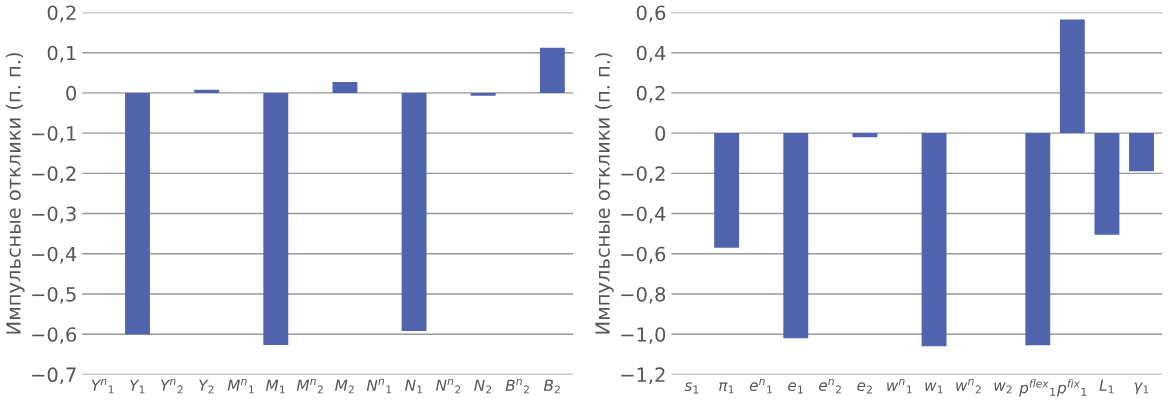 The width and height of the screenshot is (1174, 416). I want to click on x-tick-label: N$_{1}$, so click(414, 386).